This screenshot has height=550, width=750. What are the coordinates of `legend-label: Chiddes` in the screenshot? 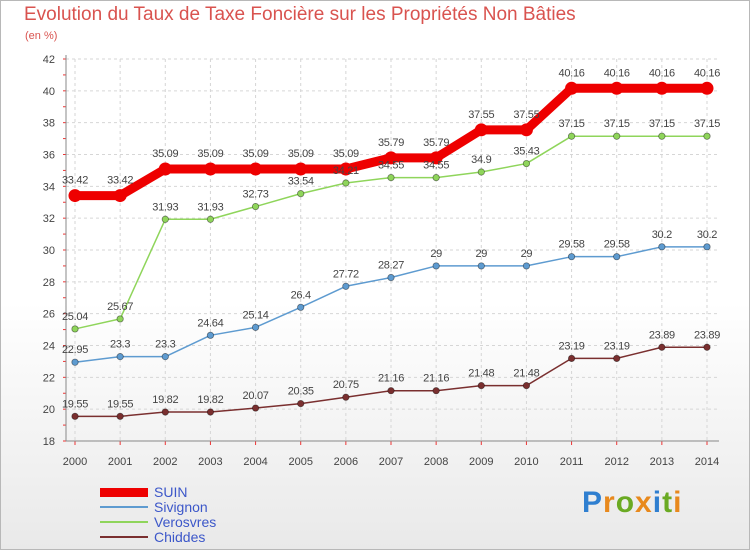 It's located at (180, 537).